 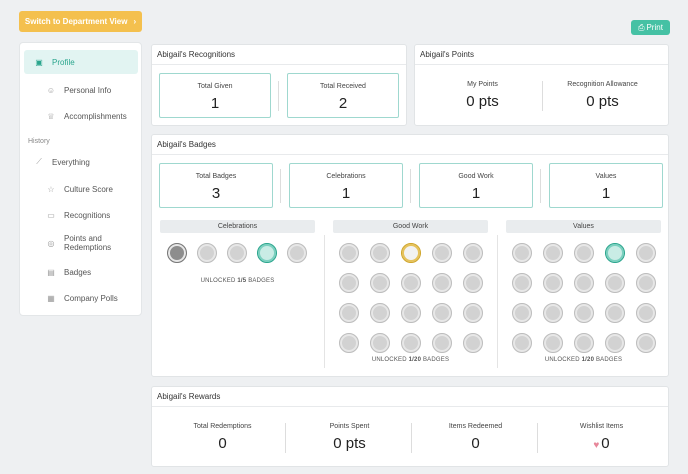 I want to click on values-badge-unlocked, so click(x=615, y=253).